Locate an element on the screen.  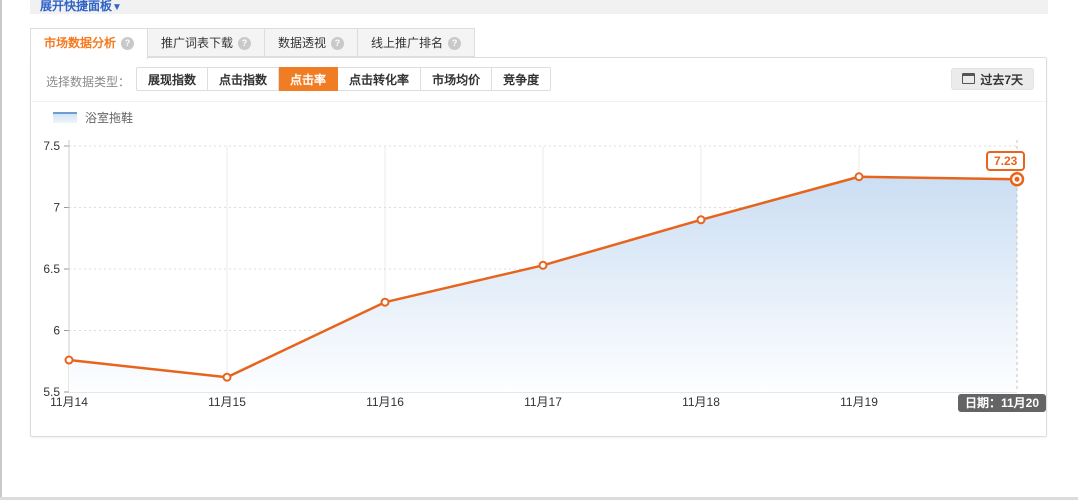
x-axis-label: 11月14 is located at coordinates (69, 402).